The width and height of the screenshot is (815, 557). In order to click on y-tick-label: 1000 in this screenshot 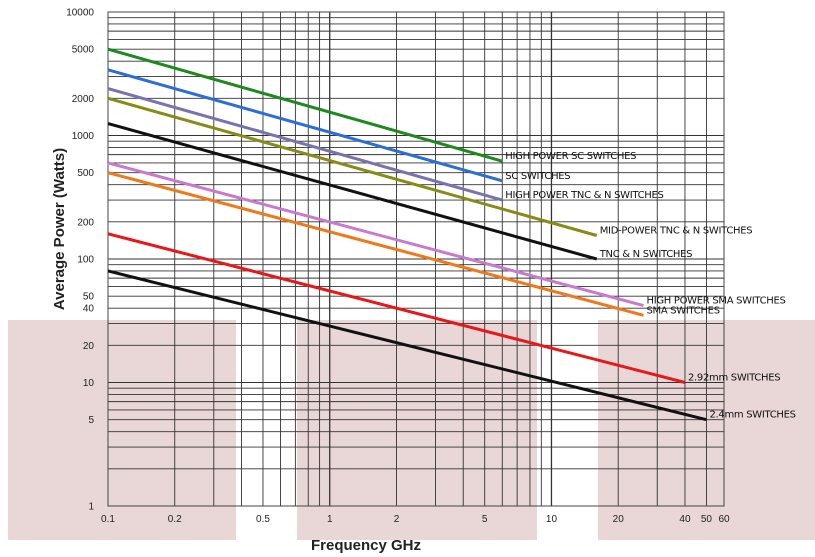, I will do `click(83, 136)`.